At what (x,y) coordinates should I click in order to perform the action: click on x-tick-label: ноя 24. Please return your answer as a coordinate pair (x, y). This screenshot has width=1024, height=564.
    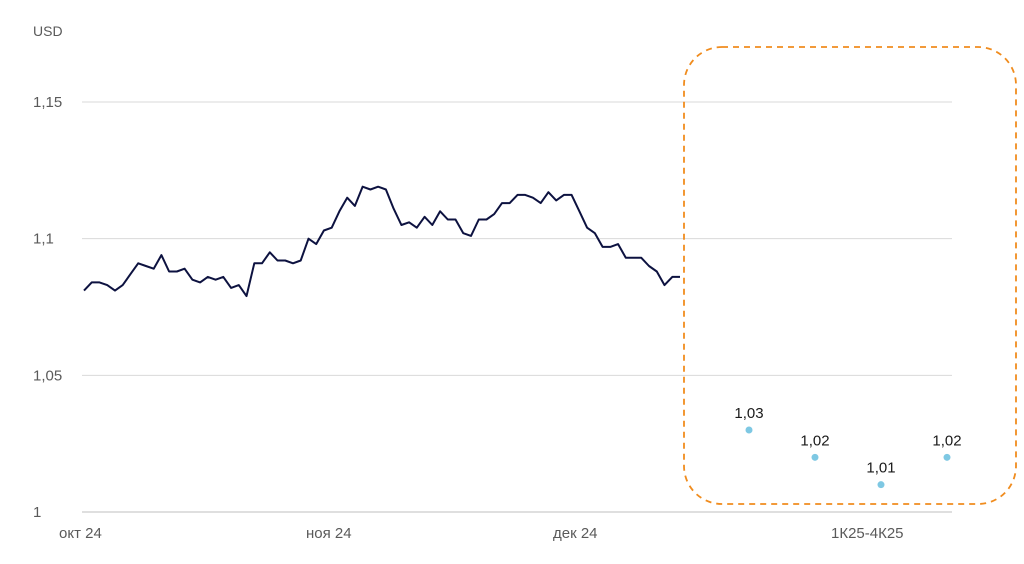
    Looking at the image, I should click on (329, 533).